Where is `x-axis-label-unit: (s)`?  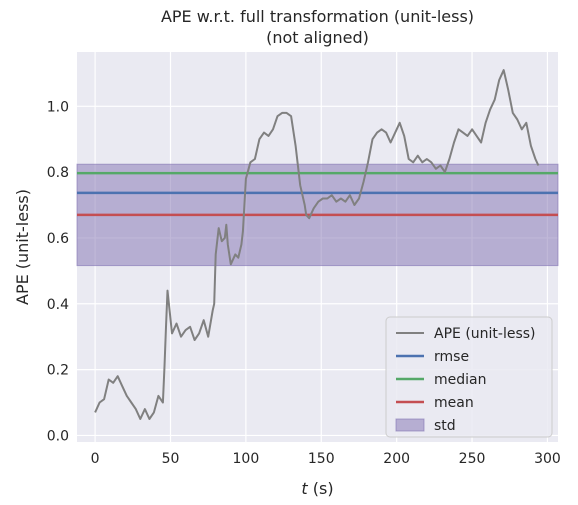 x-axis-label-unit: (s) is located at coordinates (321, 488).